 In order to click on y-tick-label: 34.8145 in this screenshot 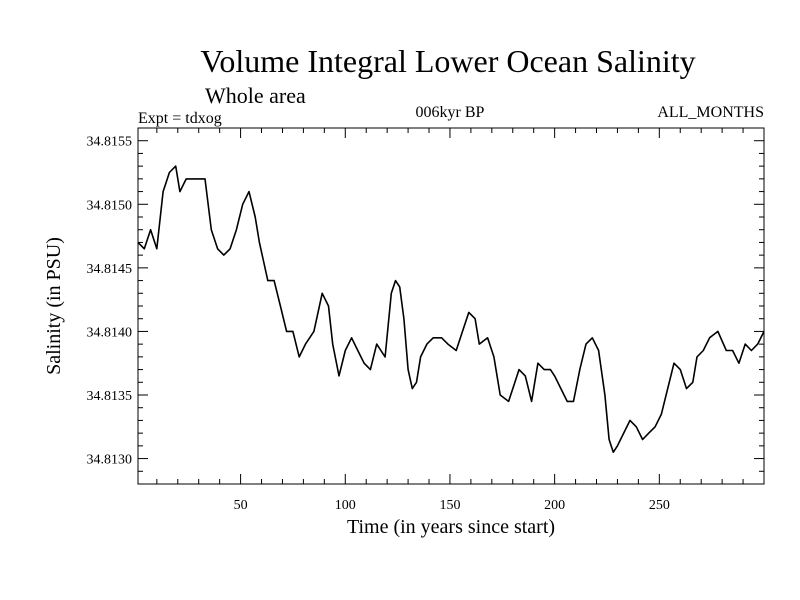, I will do `click(110, 269)`.